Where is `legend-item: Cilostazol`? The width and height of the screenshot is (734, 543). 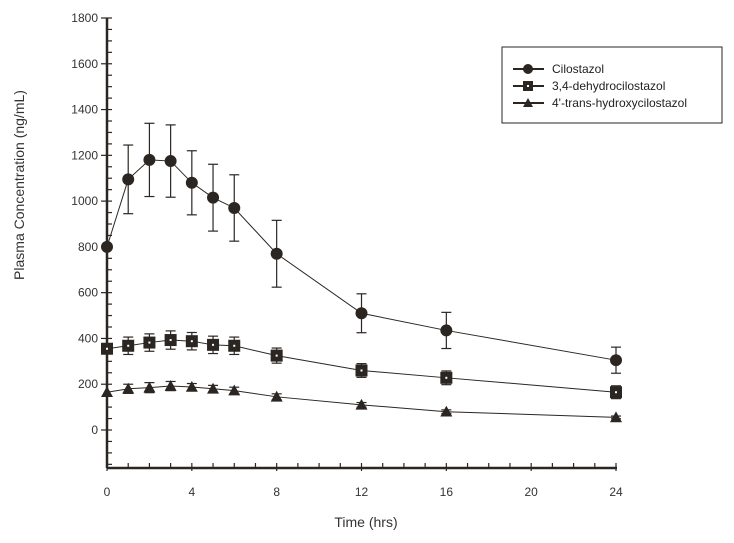
legend-item: Cilostazol is located at coordinates (558, 69).